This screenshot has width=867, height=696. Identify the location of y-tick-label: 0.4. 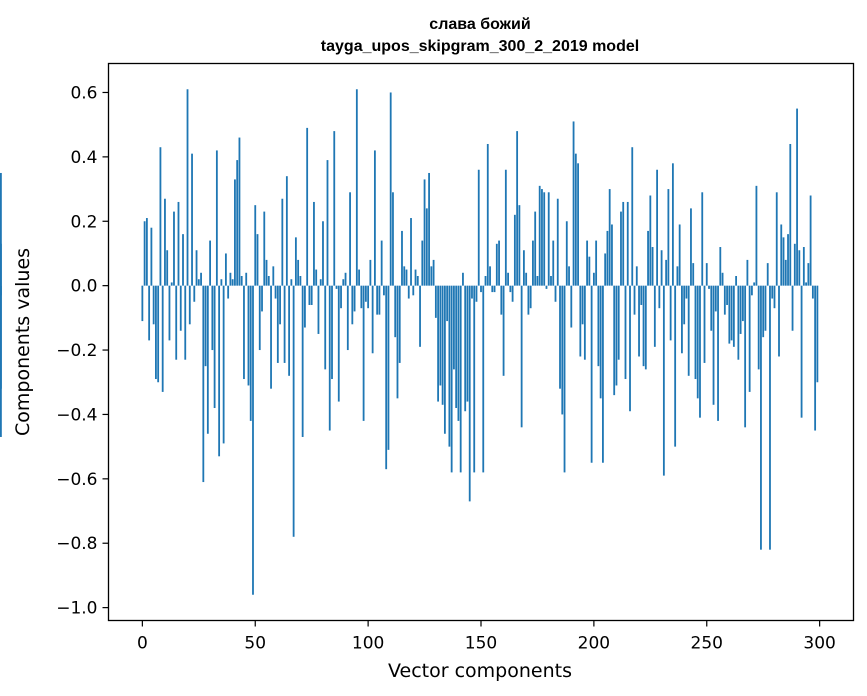
(83, 158).